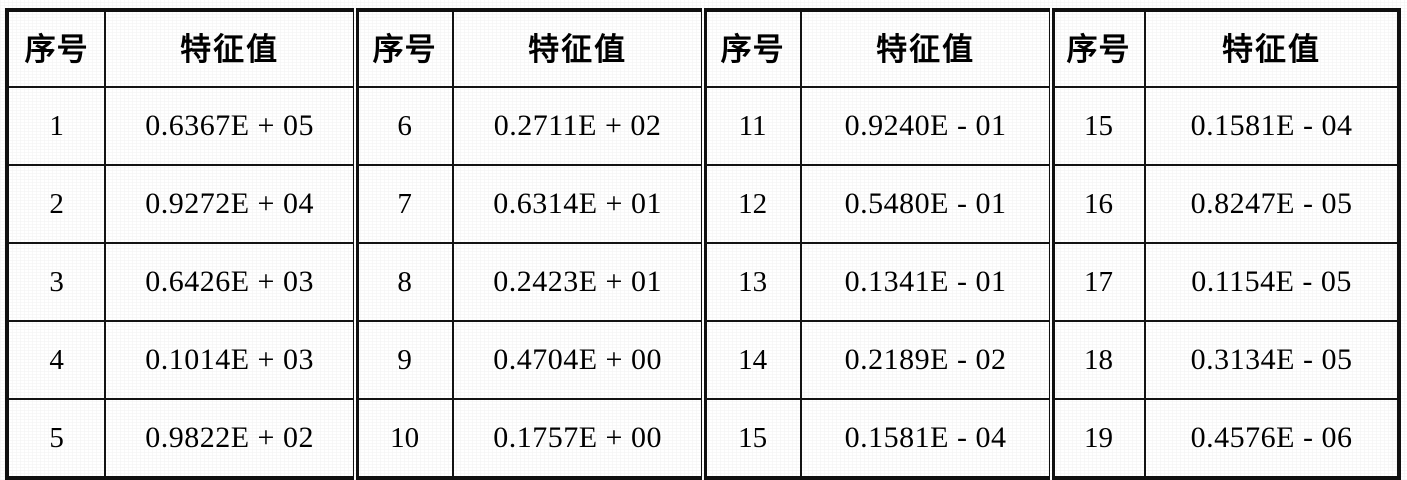 The height and width of the screenshot is (480, 1407). I want to click on cell-value: 0.9272E + 04, so click(230, 204).